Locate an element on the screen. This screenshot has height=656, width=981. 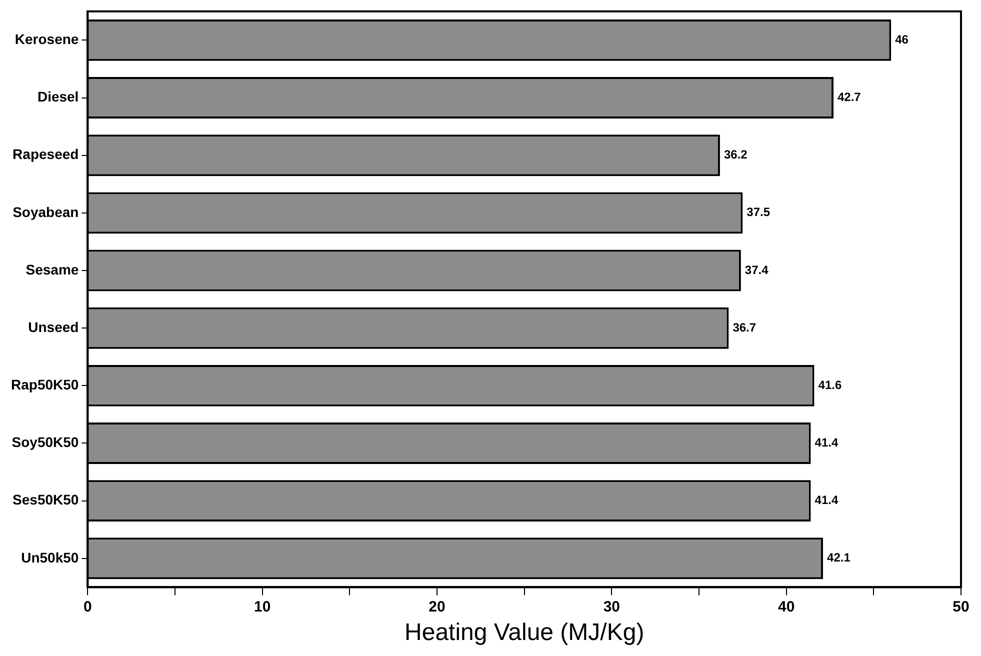
x-tick-label: 50 is located at coordinates (961, 607).